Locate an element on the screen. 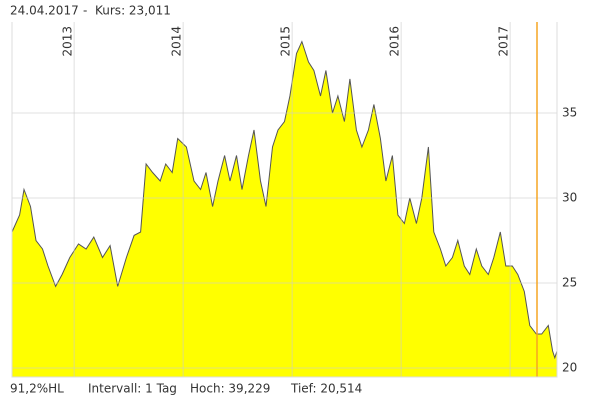 This screenshot has height=400, width=589. y-tick-label: 35 is located at coordinates (569, 112).